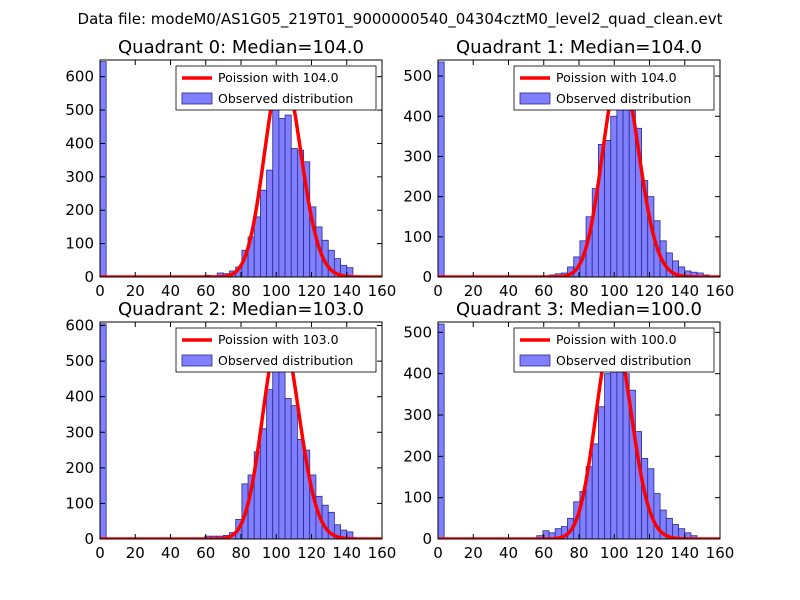 This screenshot has height=600, width=800. What do you see at coordinates (579, 47) in the screenshot?
I see `subplot-title: Quadrant 1: Median=104.0` at bounding box center [579, 47].